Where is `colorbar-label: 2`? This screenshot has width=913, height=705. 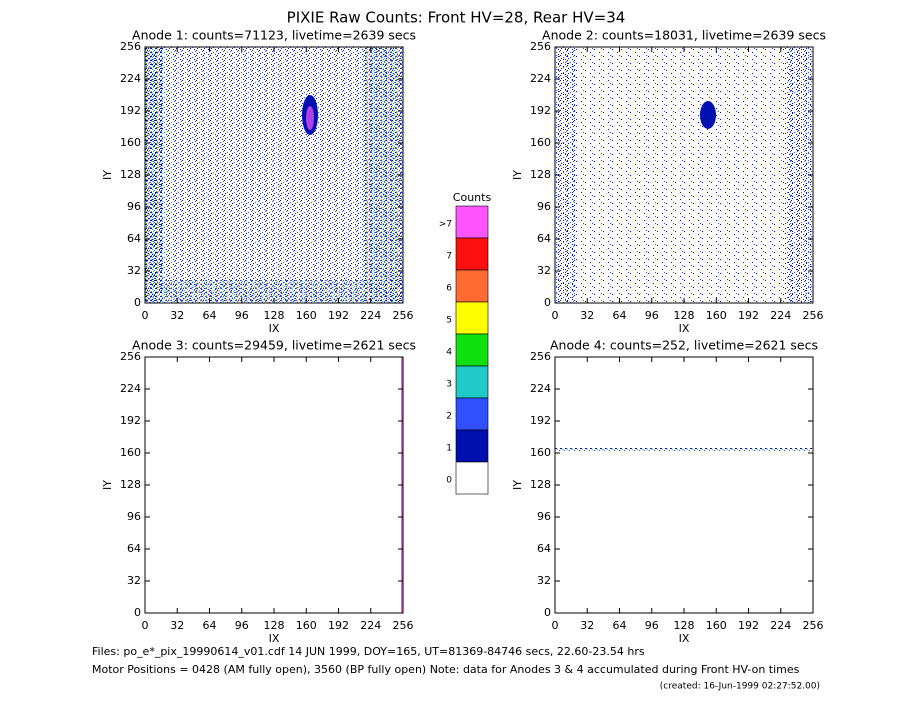 colorbar-label: 2 is located at coordinates (449, 417).